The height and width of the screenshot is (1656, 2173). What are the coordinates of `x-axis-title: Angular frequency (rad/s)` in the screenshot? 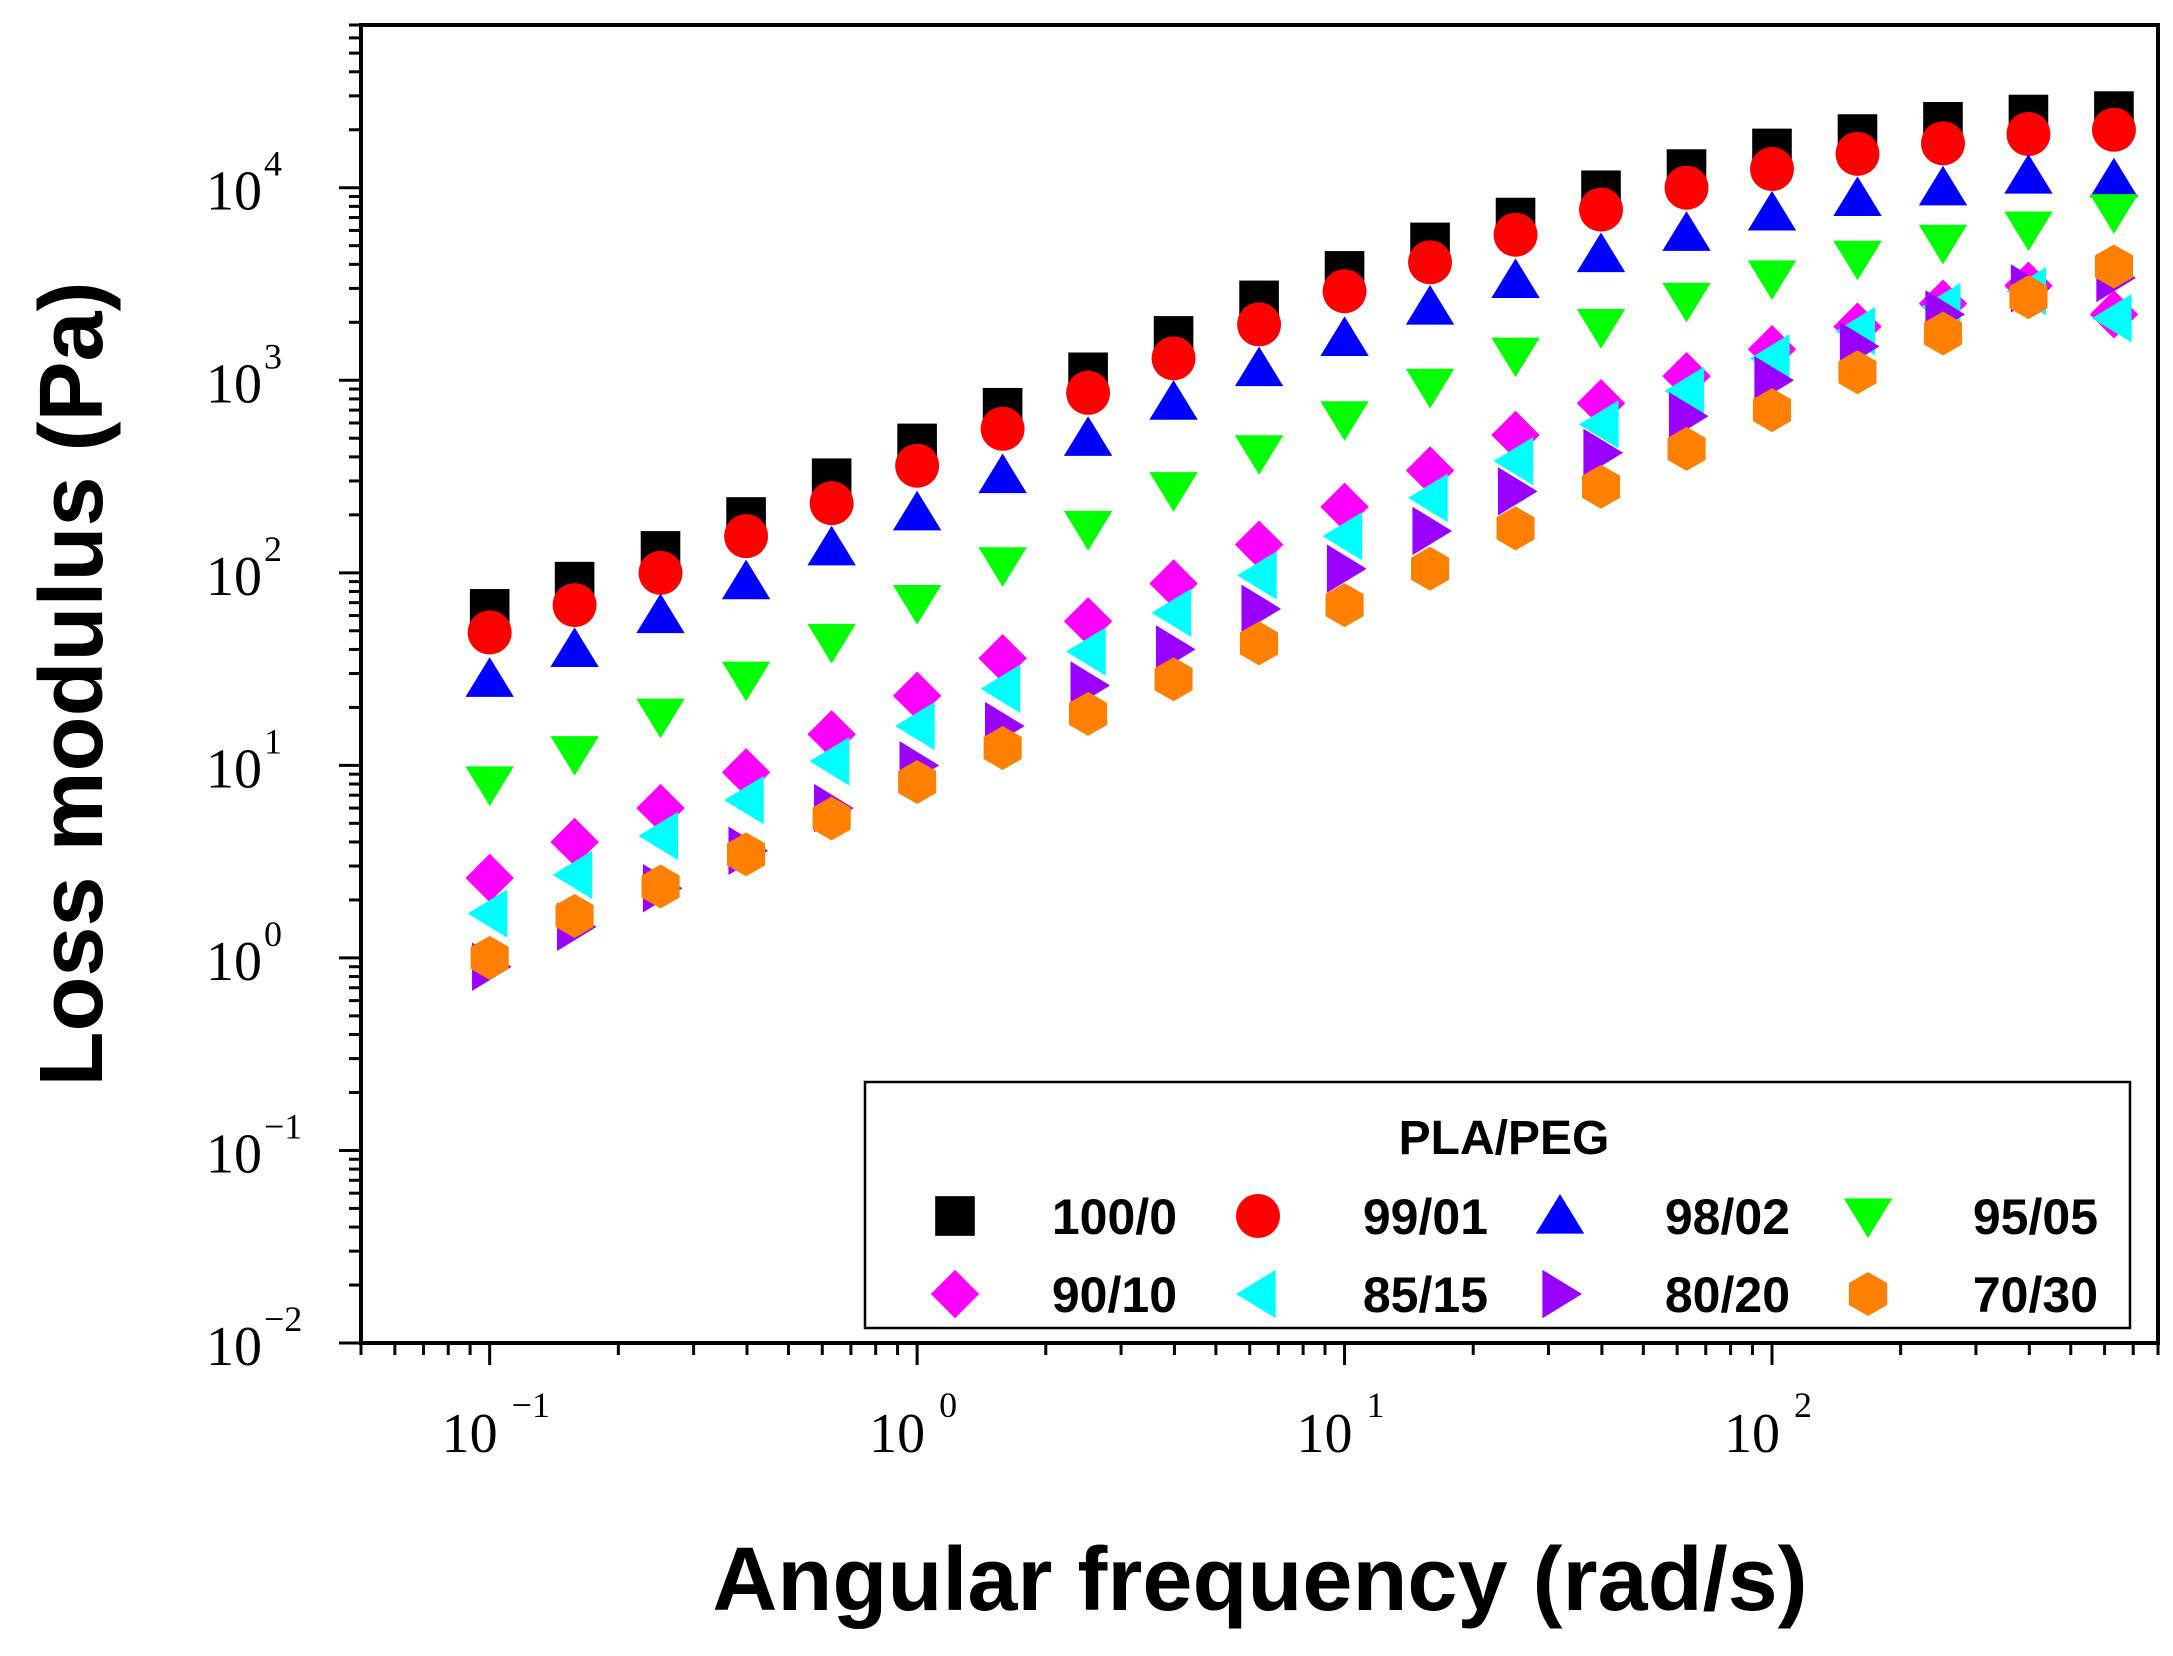 It's located at (1259, 1580).